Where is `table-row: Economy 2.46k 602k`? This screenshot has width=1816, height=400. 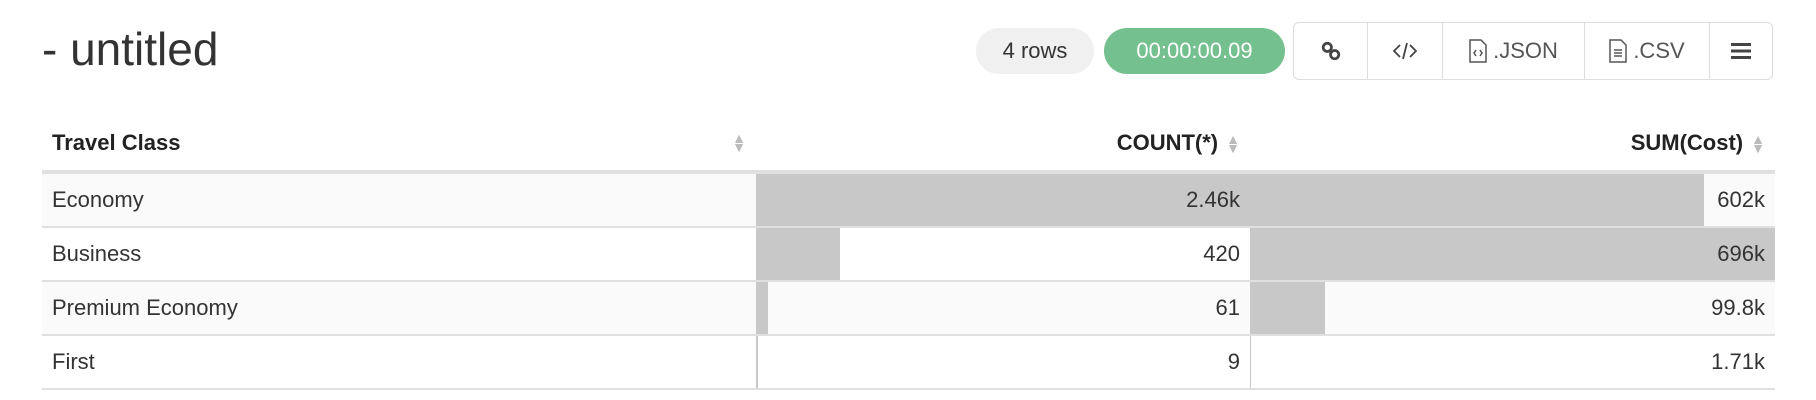
table-row: Economy 2.46k 602k is located at coordinates (908, 200).